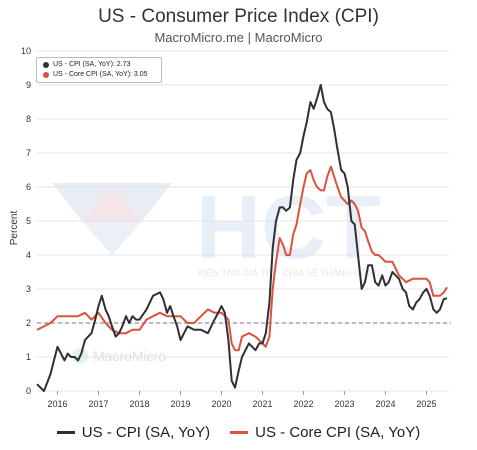 The image size is (477, 450). What do you see at coordinates (82, 202) in the screenshot?
I see `watermark-diamond-bottom` at bounding box center [82, 202].